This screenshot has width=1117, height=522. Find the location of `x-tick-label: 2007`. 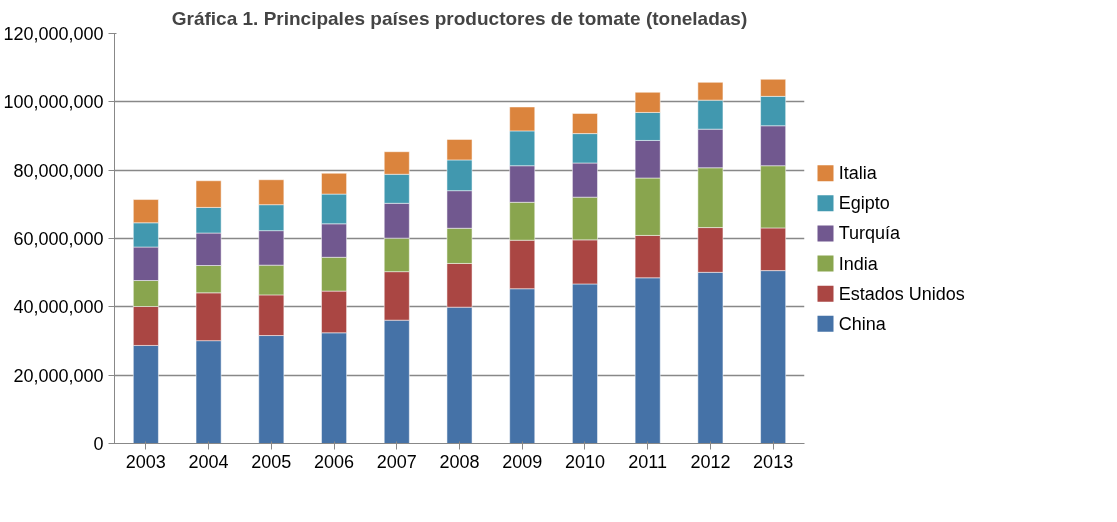

x-tick-label: 2007 is located at coordinates (396, 461).